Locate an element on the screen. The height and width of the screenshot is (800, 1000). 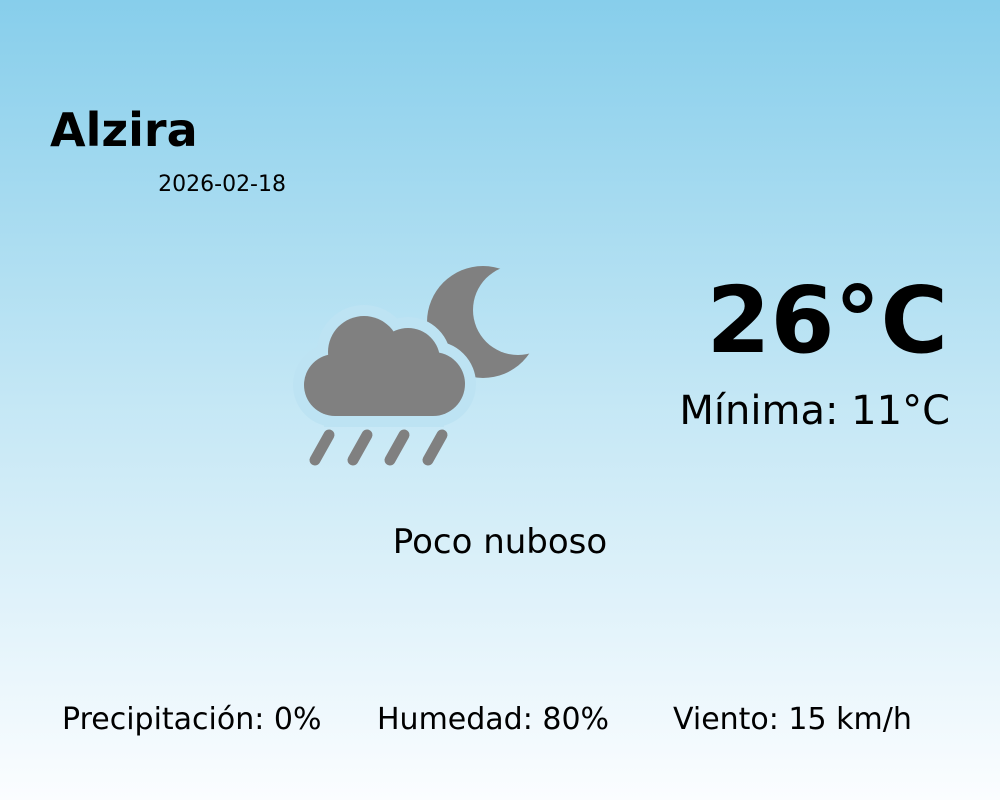
cloud-shape is located at coordinates (384, 366).